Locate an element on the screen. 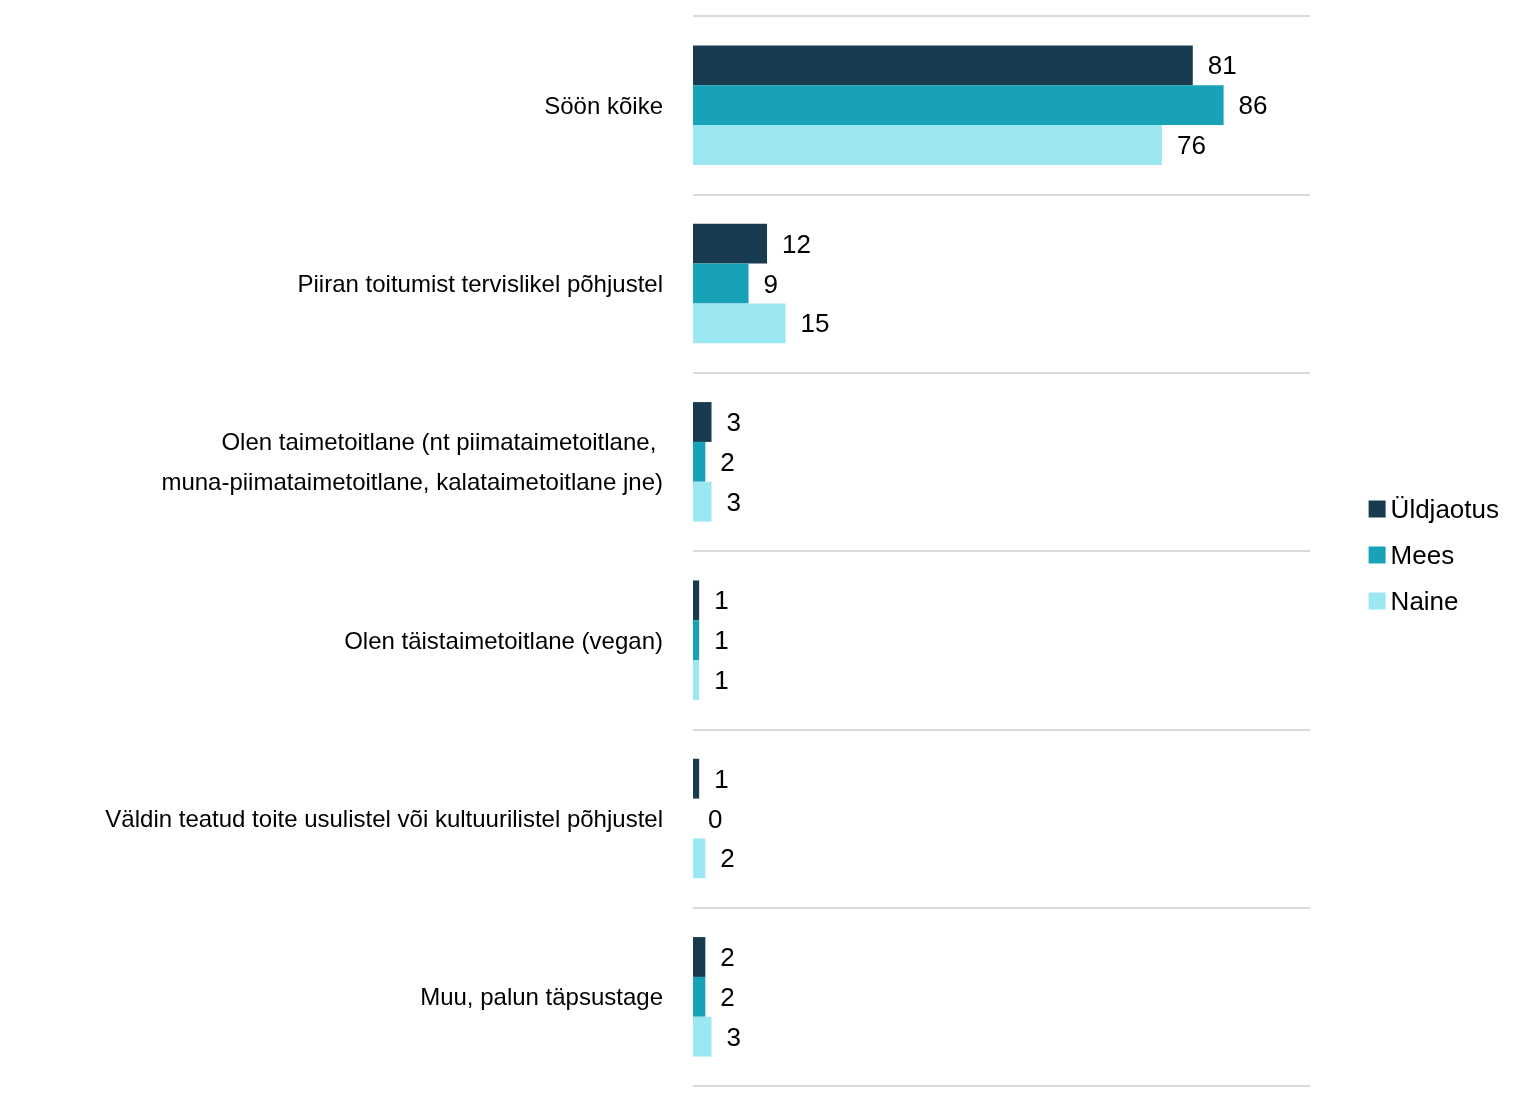 Image resolution: width=1518 pixels, height=1110 pixels. data-label: 86 is located at coordinates (1253, 105).